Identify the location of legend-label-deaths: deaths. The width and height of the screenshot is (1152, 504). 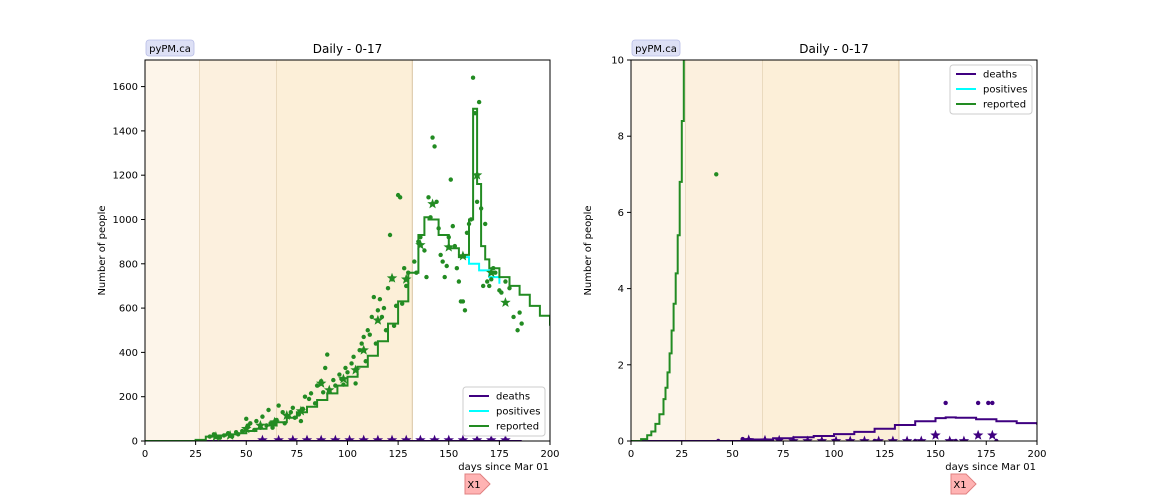
(1000, 75).